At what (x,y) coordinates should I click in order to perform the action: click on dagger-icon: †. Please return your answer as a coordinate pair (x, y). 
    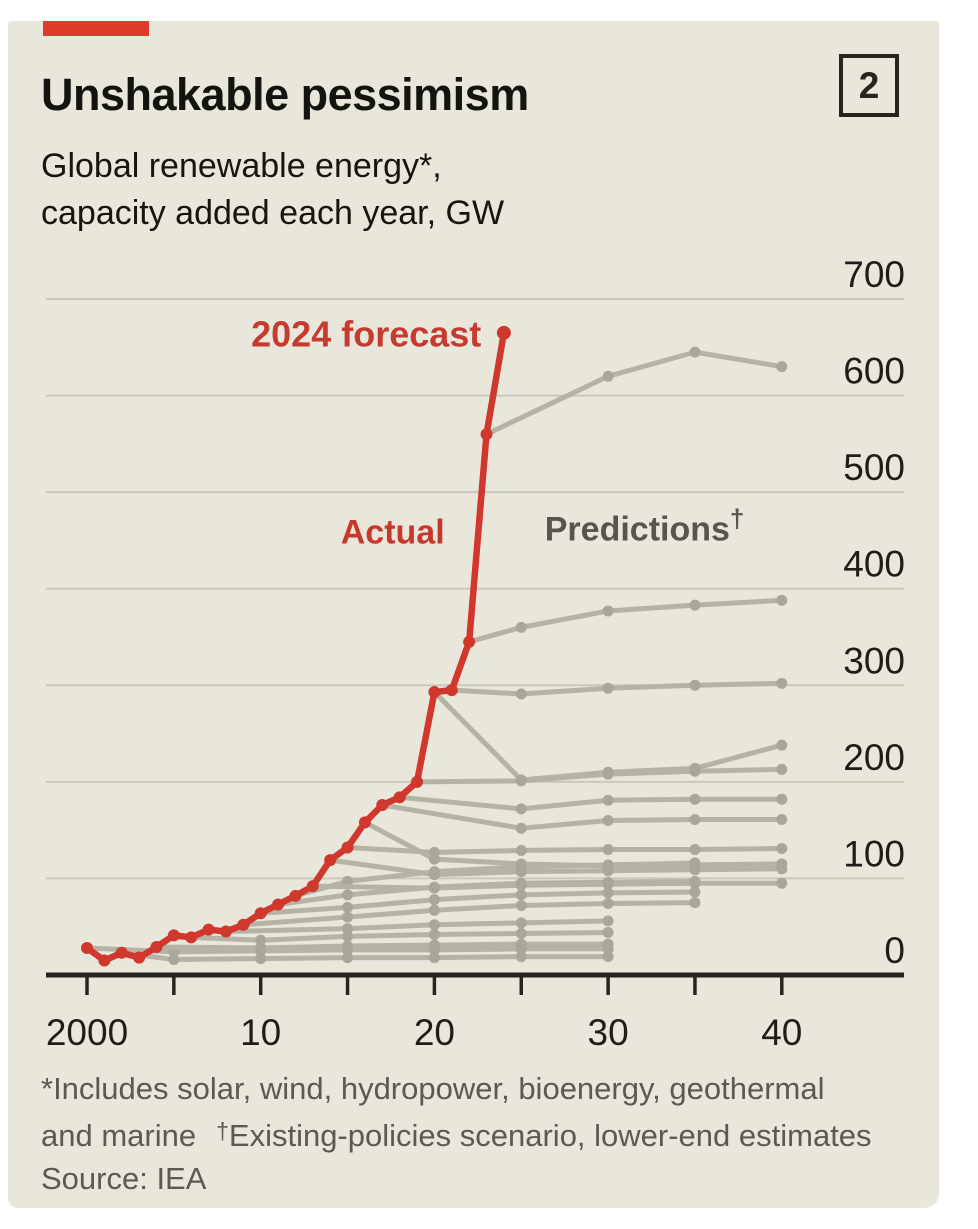
    Looking at the image, I should click on (222, 1131).